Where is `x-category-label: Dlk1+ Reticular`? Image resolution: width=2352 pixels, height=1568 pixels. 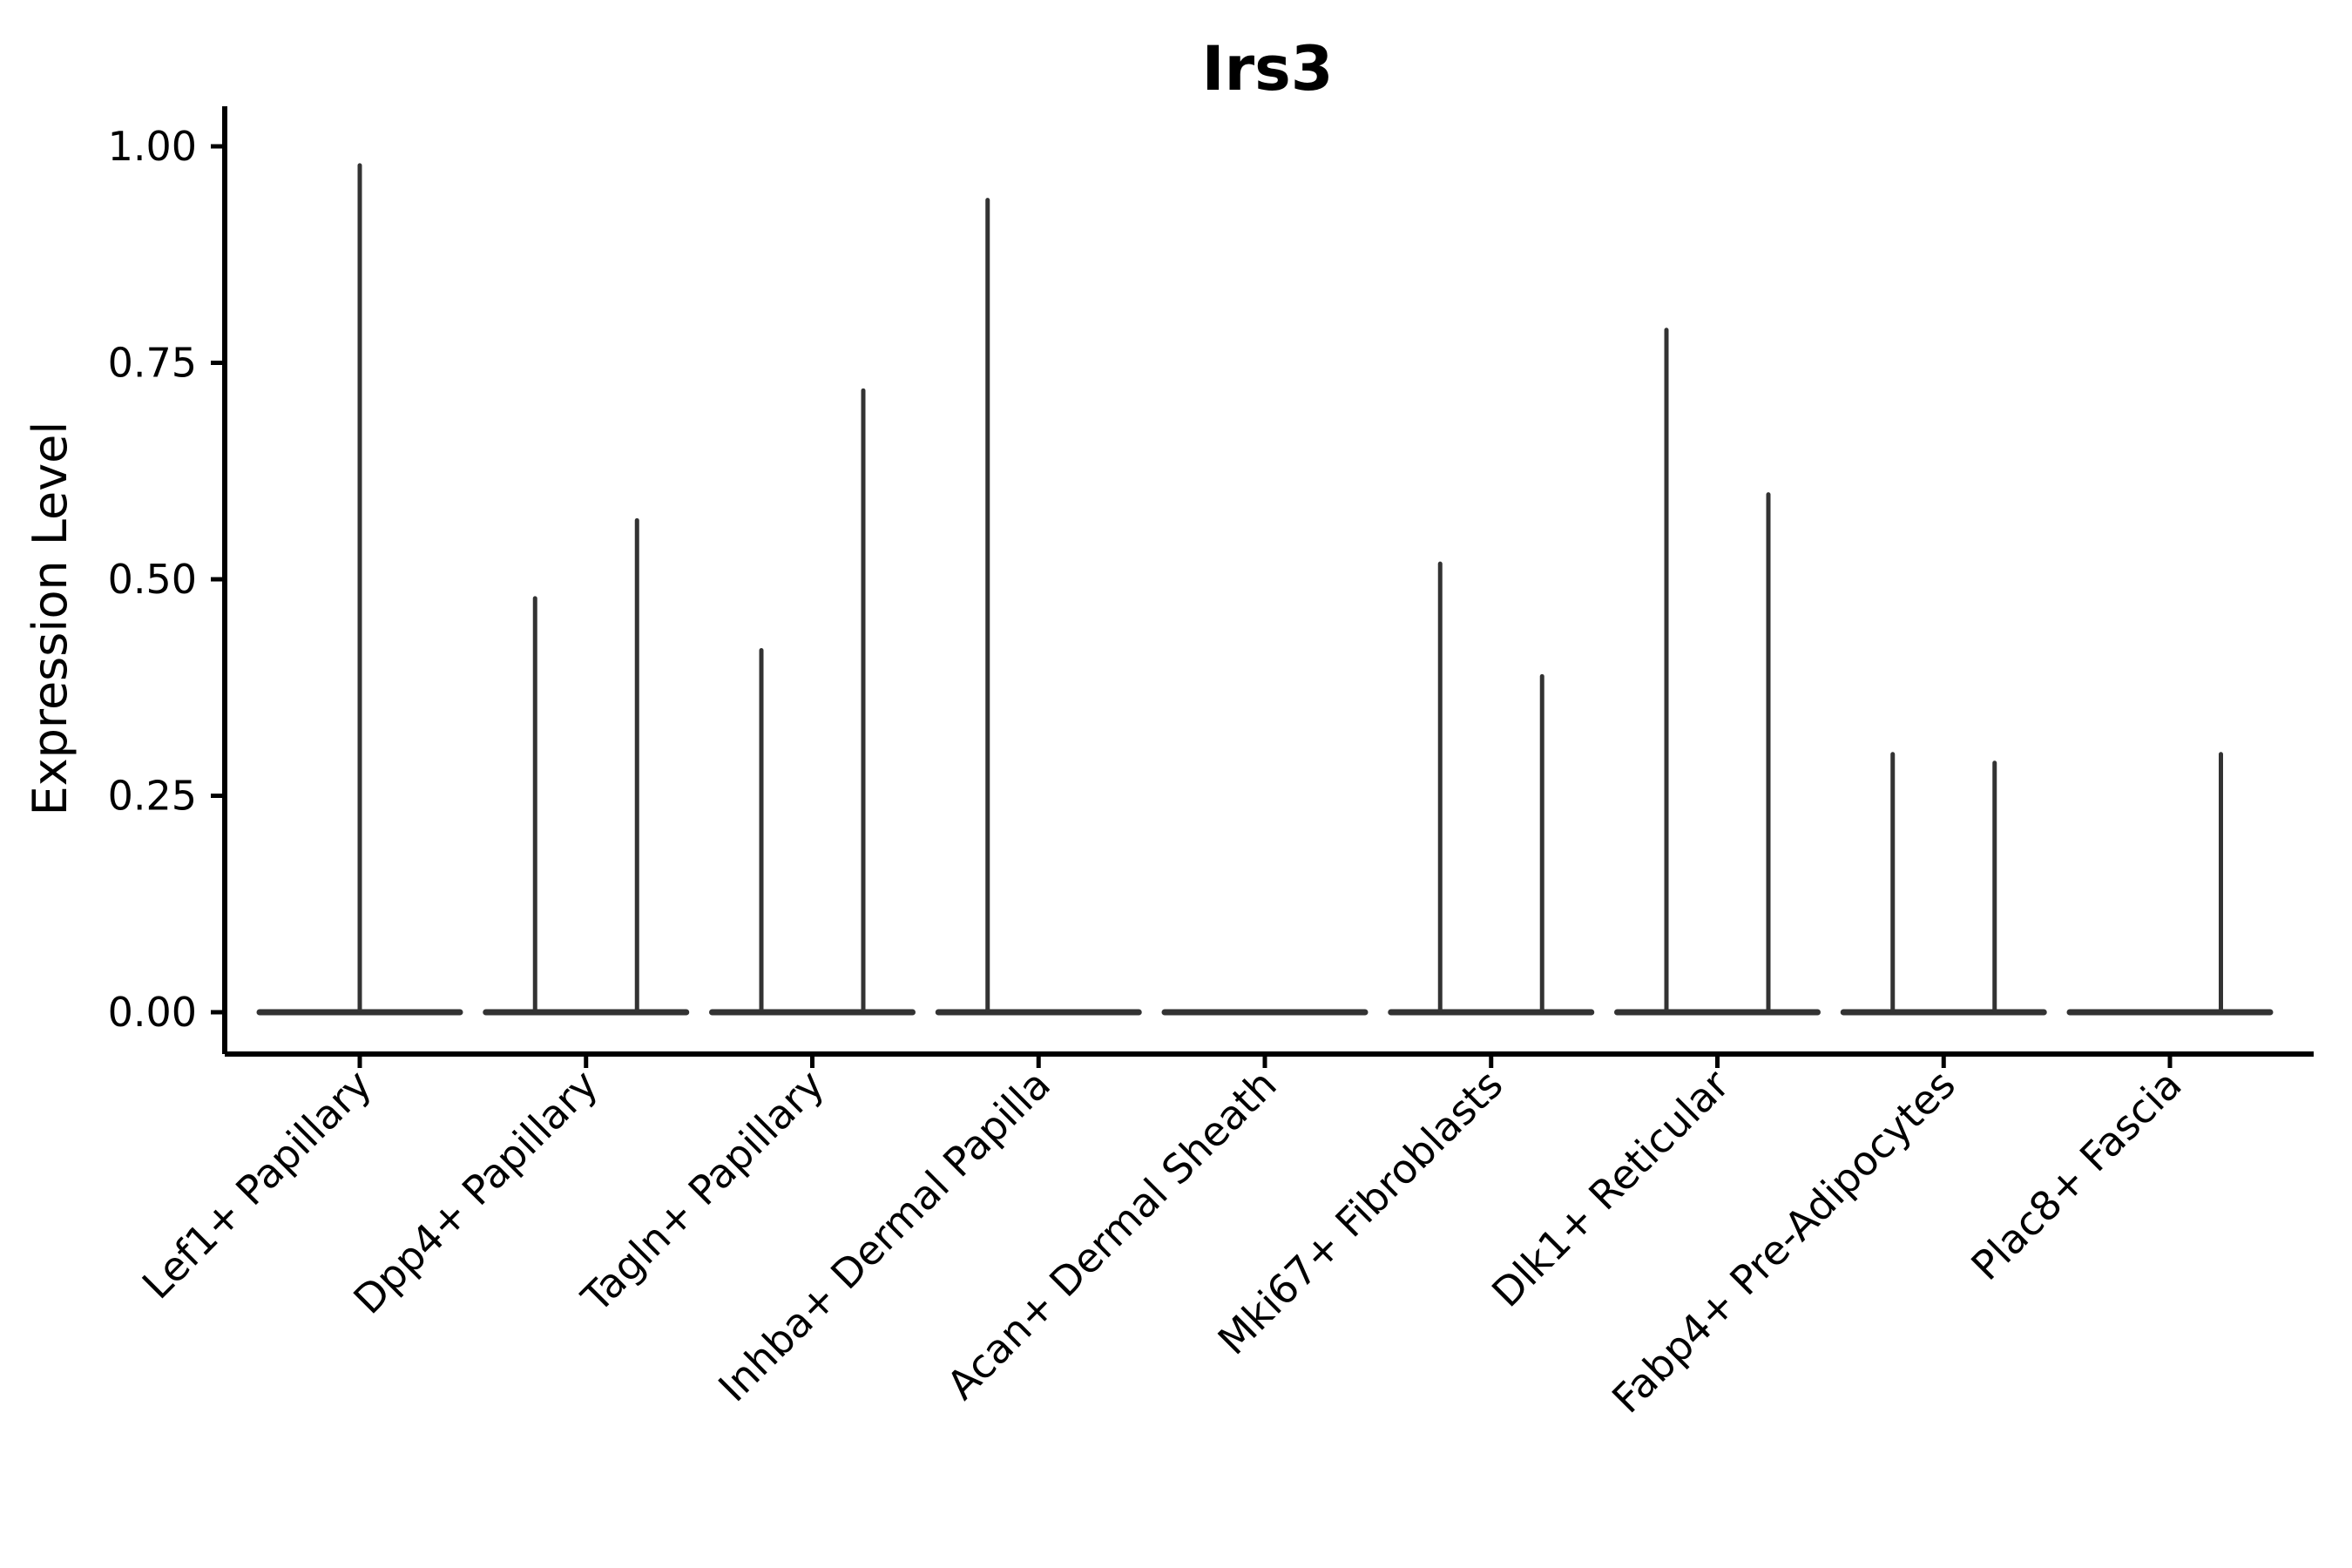 x-category-label: Dlk1+ Reticular is located at coordinates (1610, 1188).